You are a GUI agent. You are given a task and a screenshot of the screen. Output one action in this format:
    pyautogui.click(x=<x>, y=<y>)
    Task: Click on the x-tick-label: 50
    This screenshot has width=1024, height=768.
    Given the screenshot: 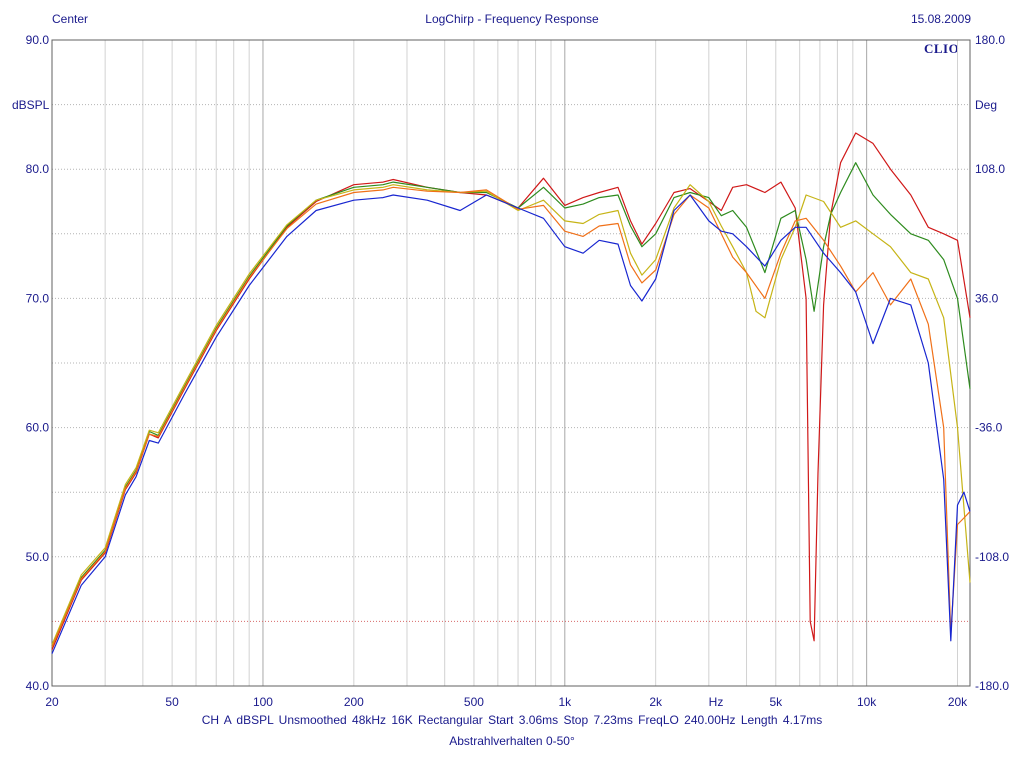 What is the action you would take?
    pyautogui.click(x=172, y=702)
    